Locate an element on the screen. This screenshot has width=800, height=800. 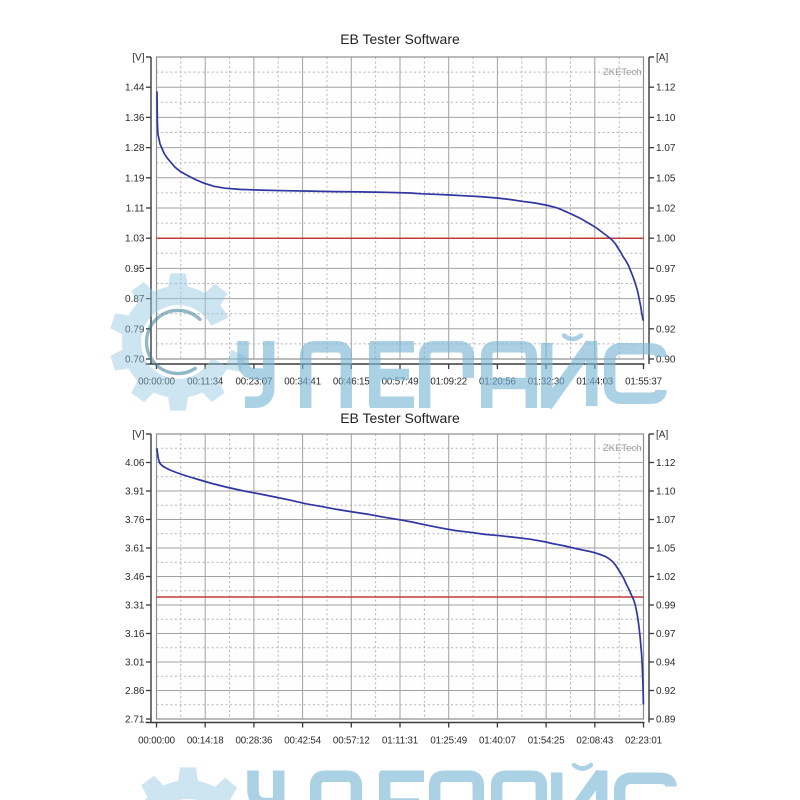
svg-text: 01:55:37 is located at coordinates (643, 382).